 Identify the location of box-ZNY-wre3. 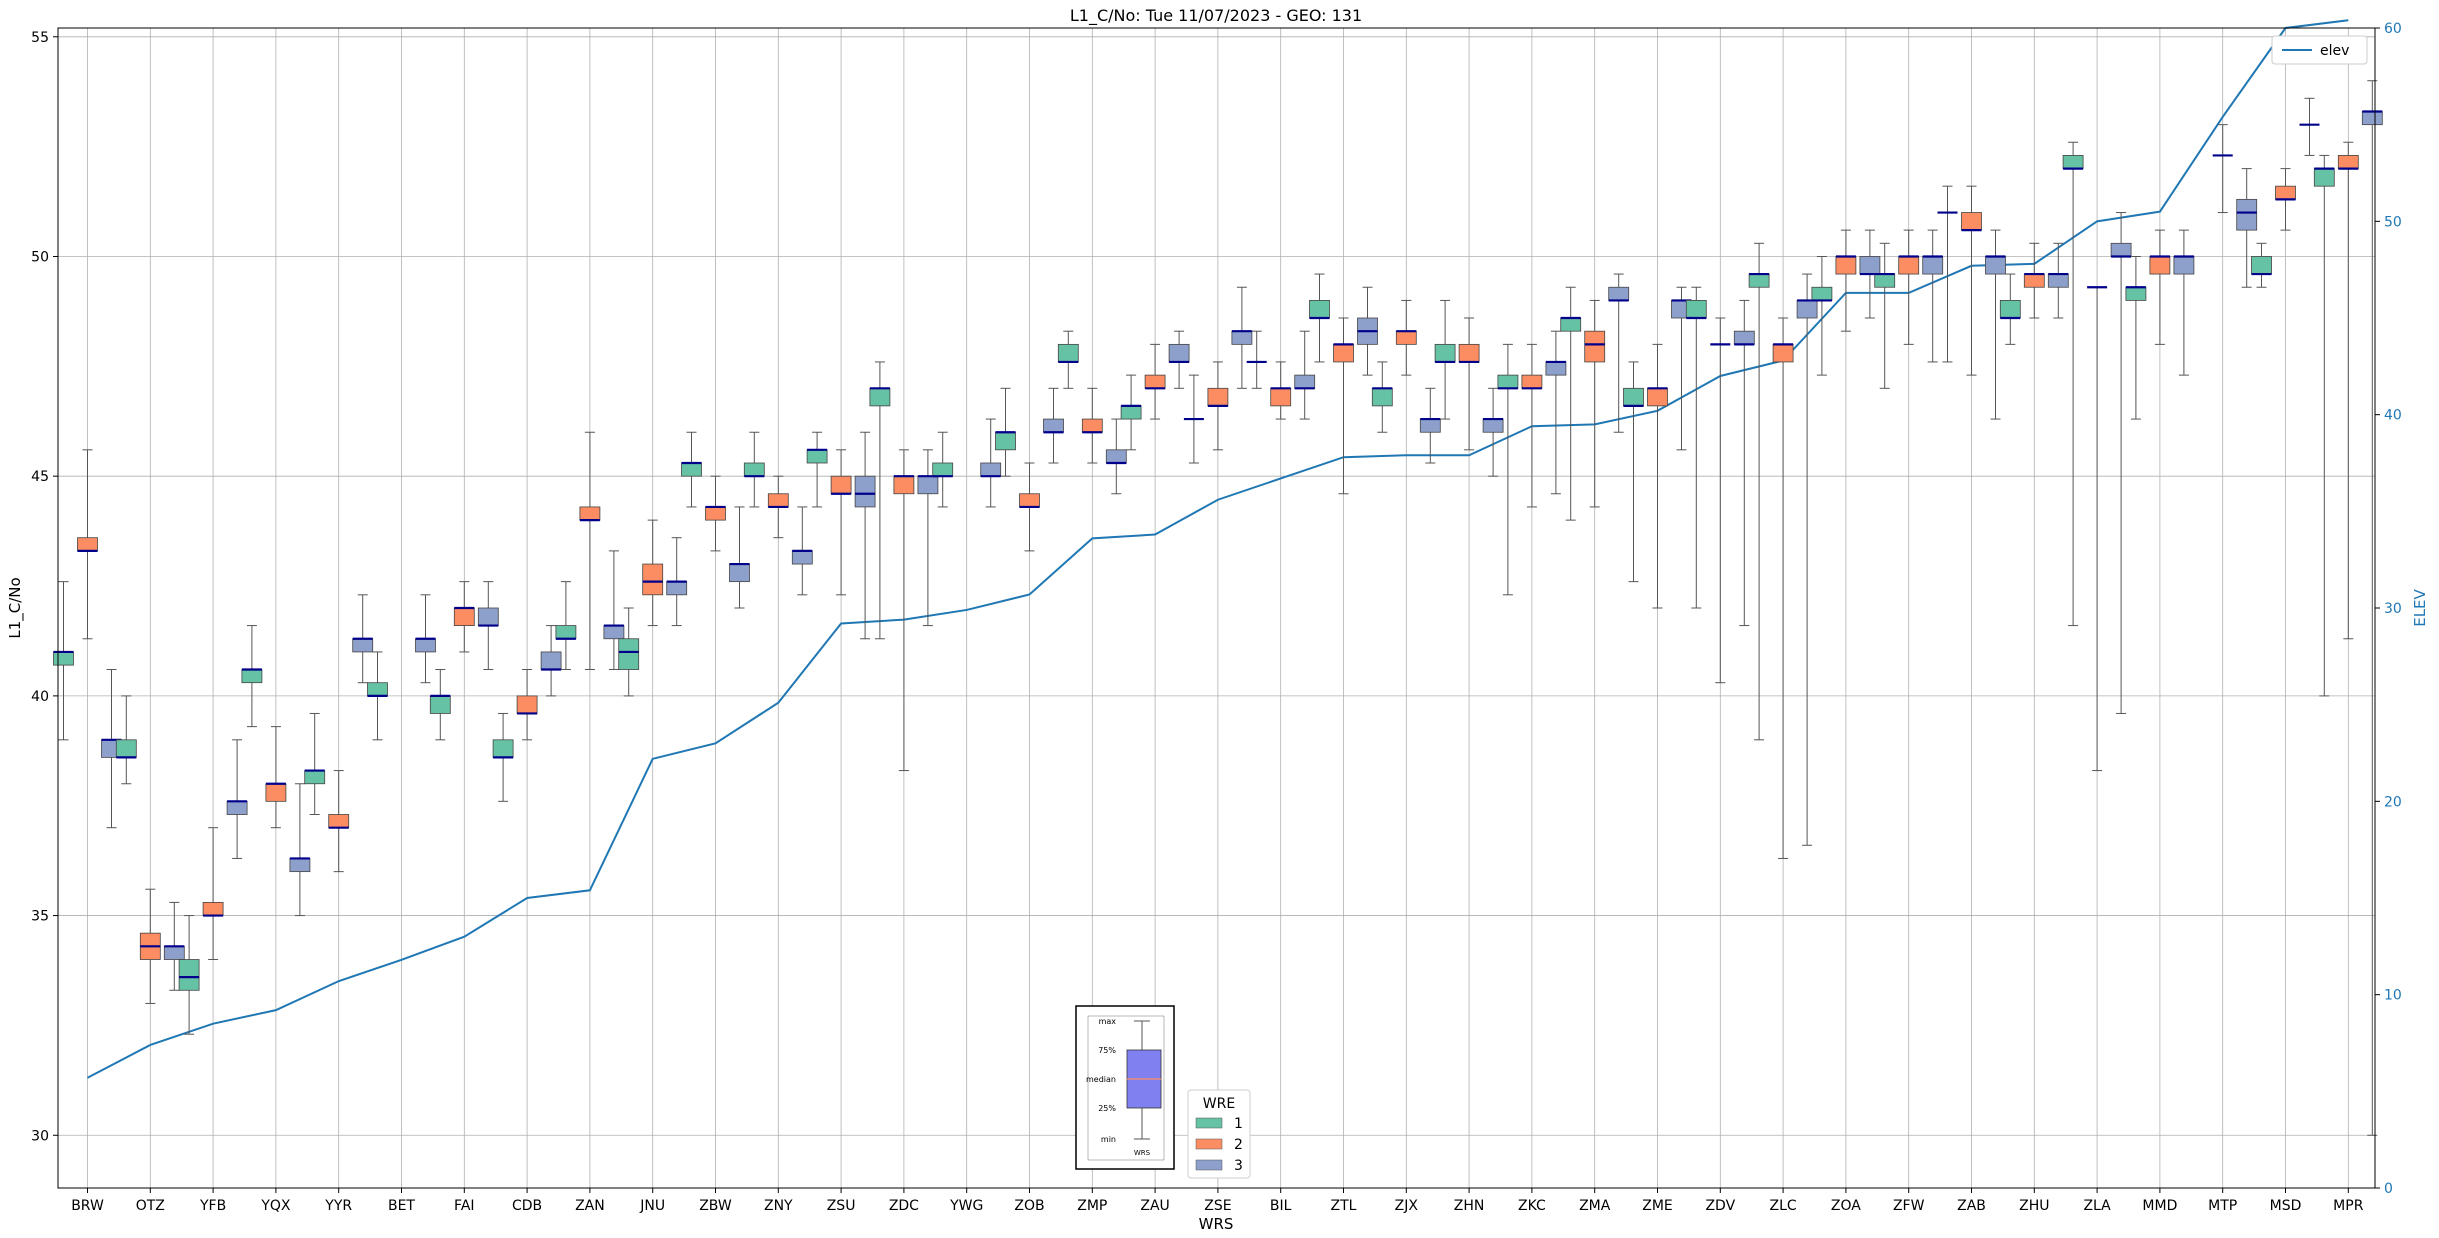
(802, 551).